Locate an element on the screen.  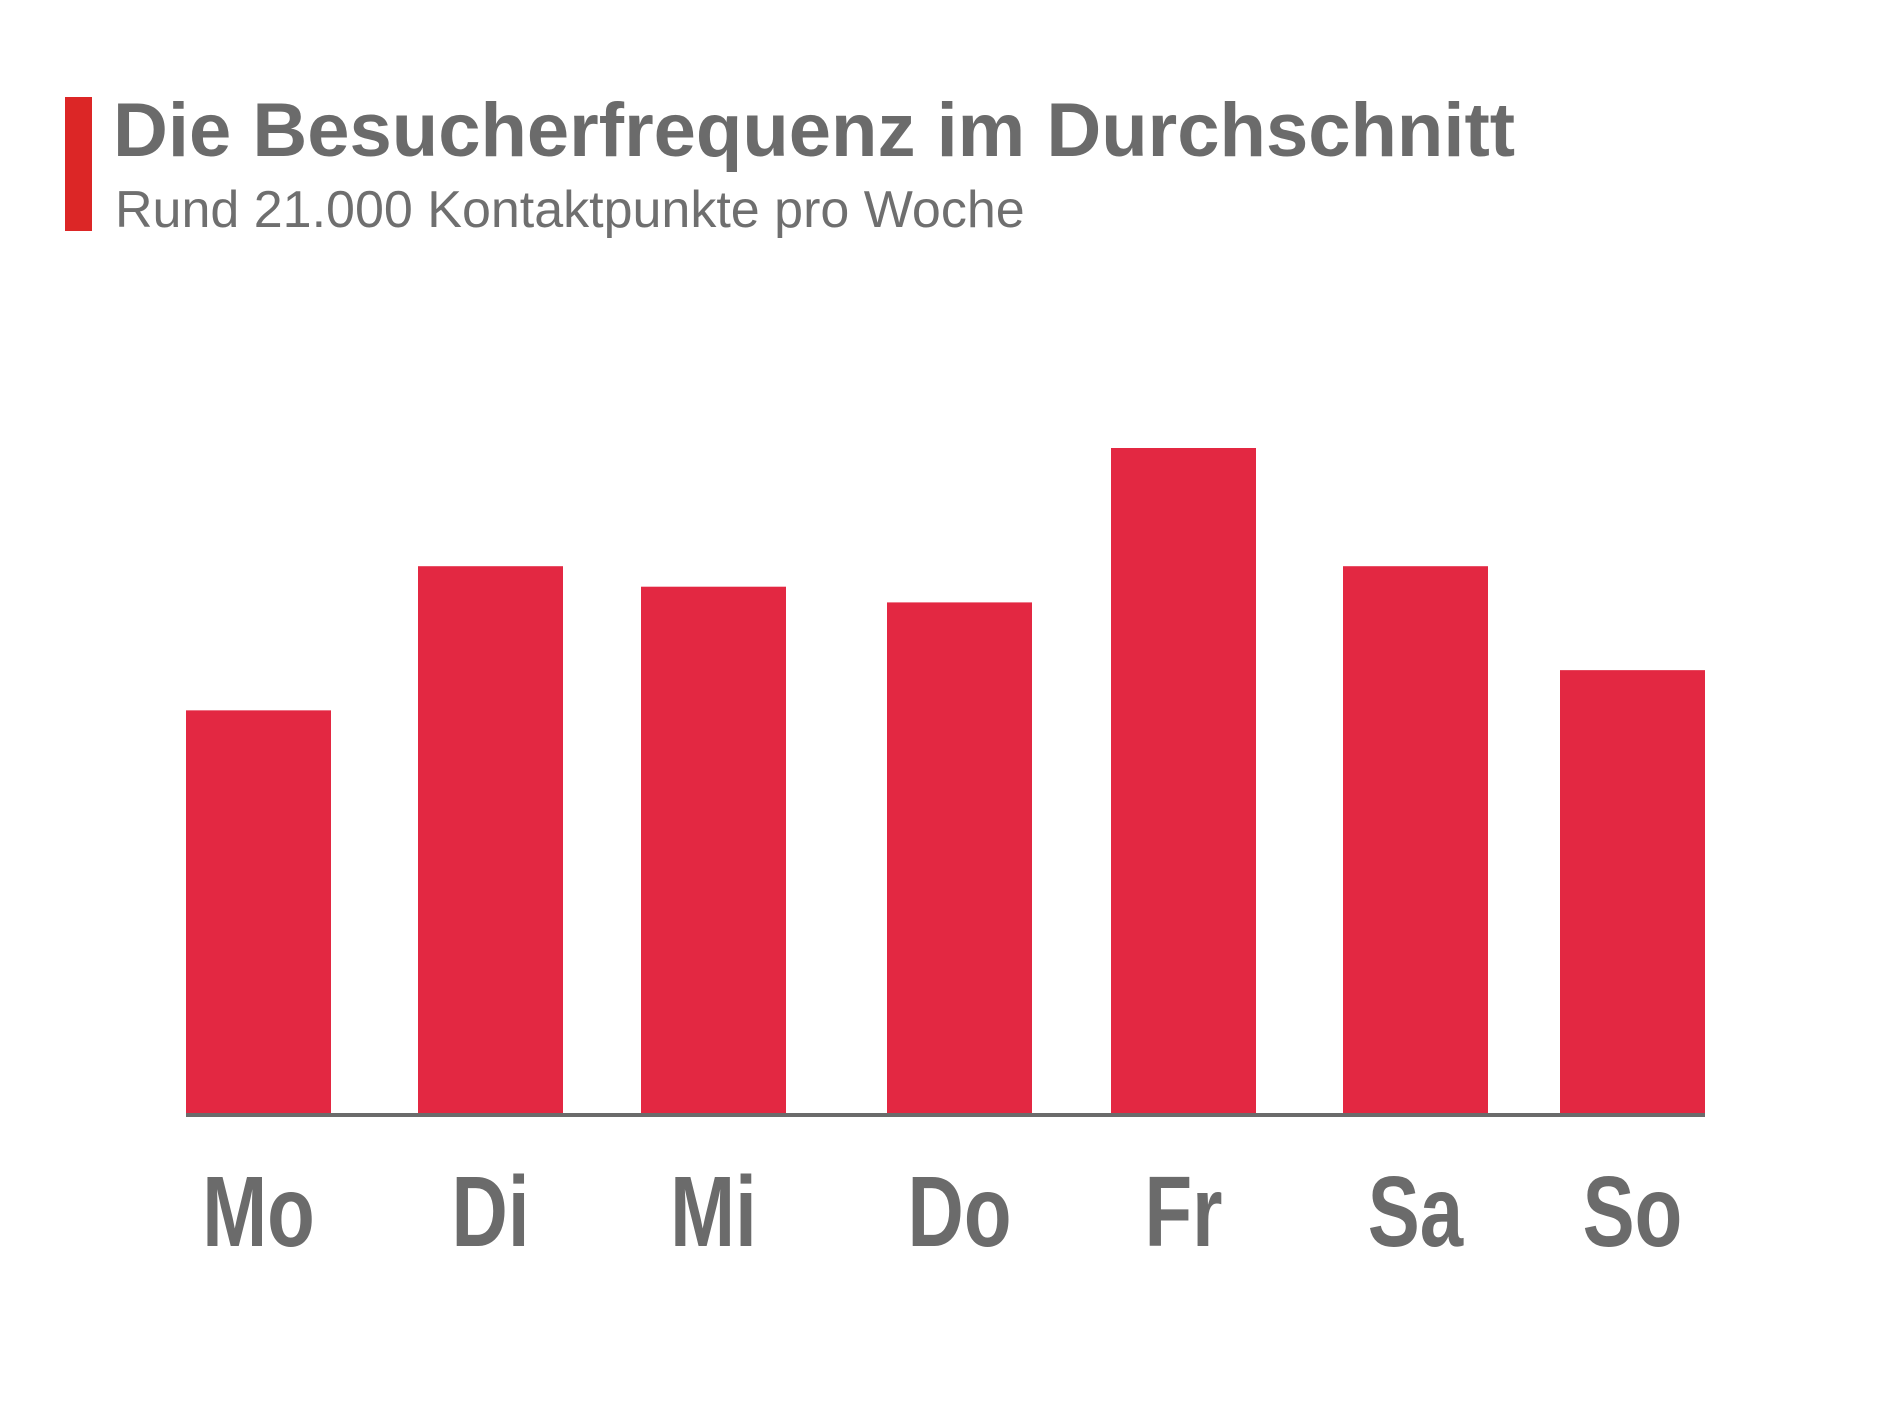
x-tick-label-sa: Sa is located at coordinates (1416, 1213).